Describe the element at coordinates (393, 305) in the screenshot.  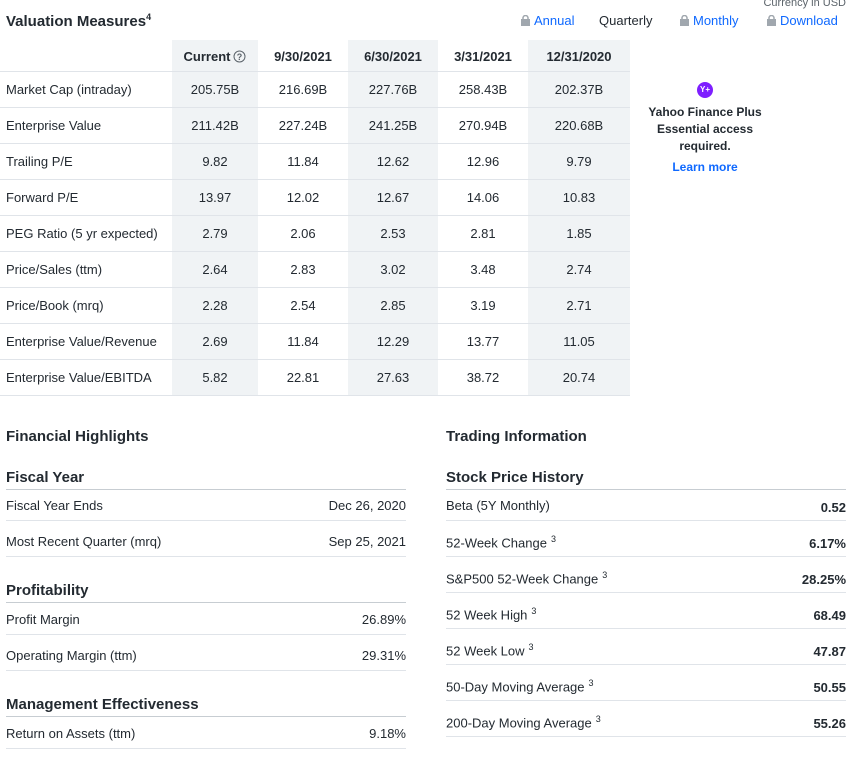
I see `cell: 2.85` at that location.